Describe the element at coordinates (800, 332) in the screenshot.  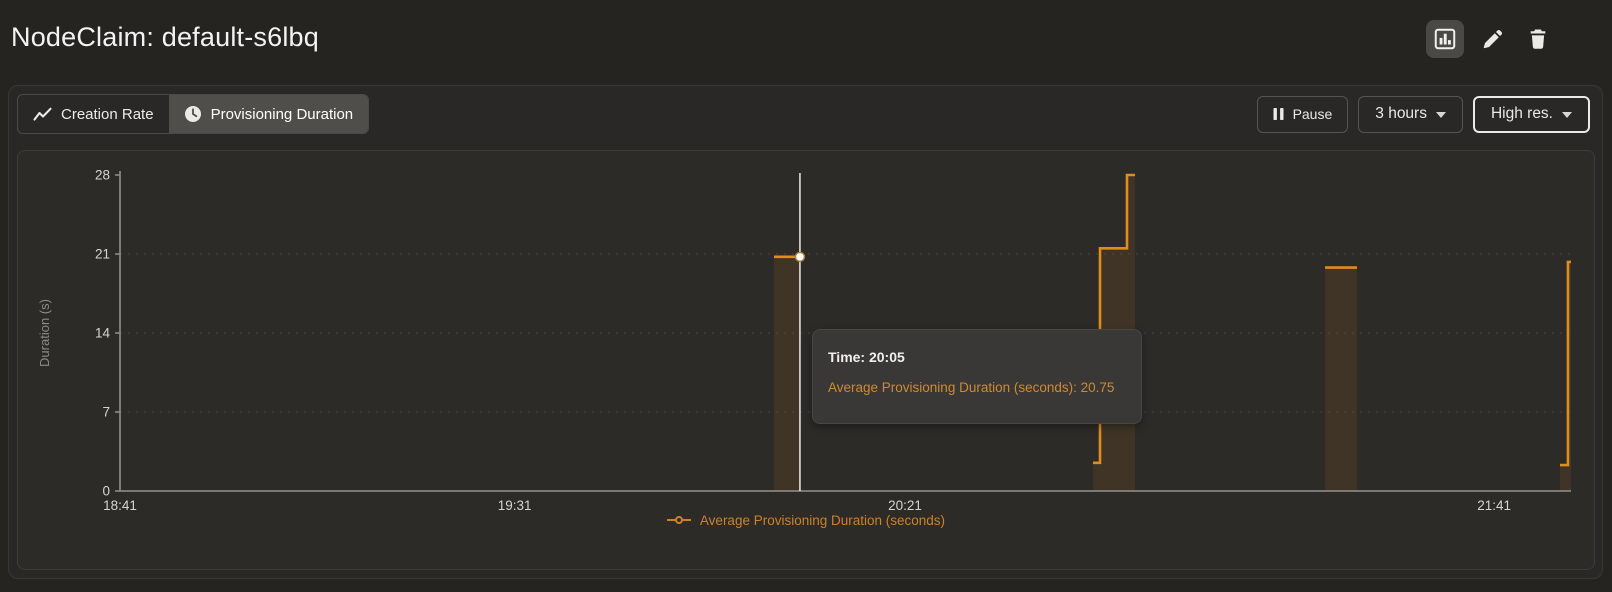
I see `hover-crosshair` at that location.